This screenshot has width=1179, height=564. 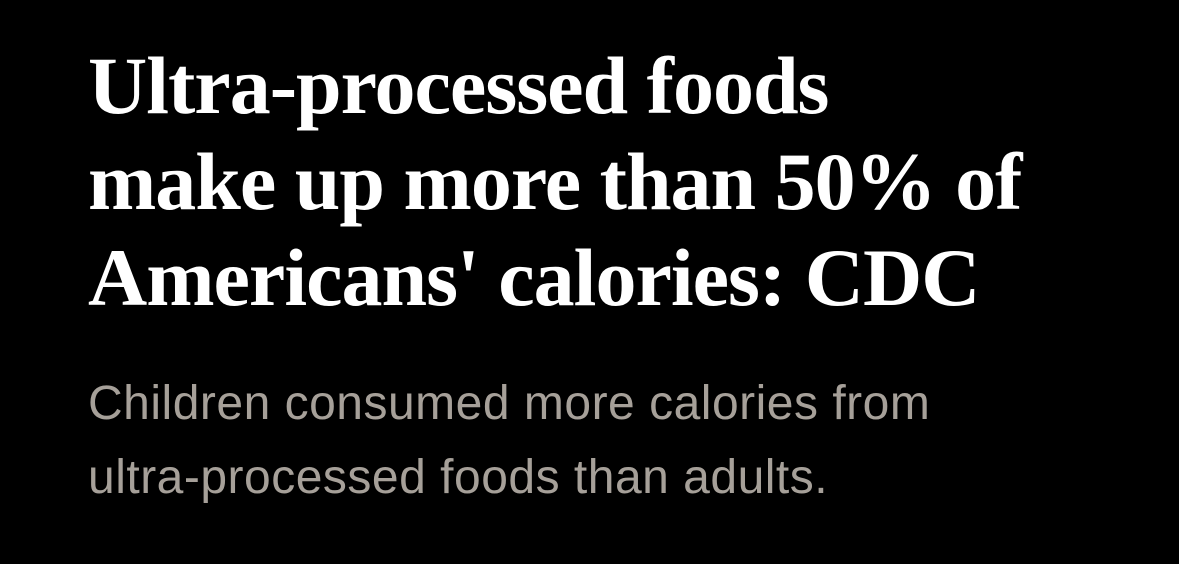 I want to click on headline-line-1: Ultra-processed foods, so click(x=458, y=85).